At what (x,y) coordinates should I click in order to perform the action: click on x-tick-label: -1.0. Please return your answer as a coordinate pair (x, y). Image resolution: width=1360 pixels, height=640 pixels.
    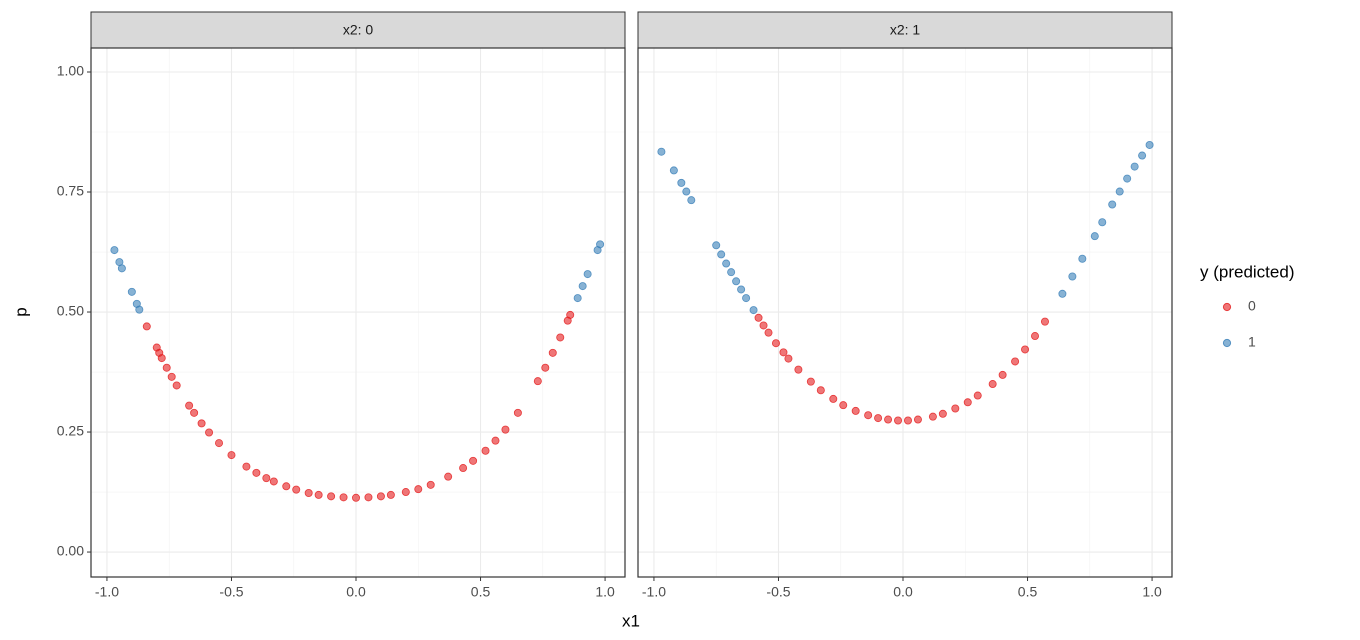
    Looking at the image, I should click on (654, 592).